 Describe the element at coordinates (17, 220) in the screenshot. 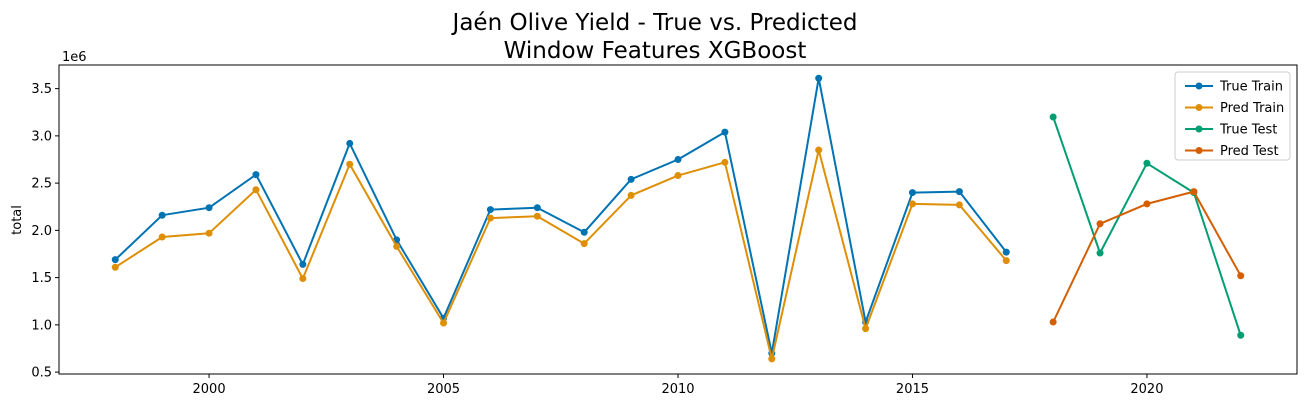

I see `y-axis-label: total` at that location.